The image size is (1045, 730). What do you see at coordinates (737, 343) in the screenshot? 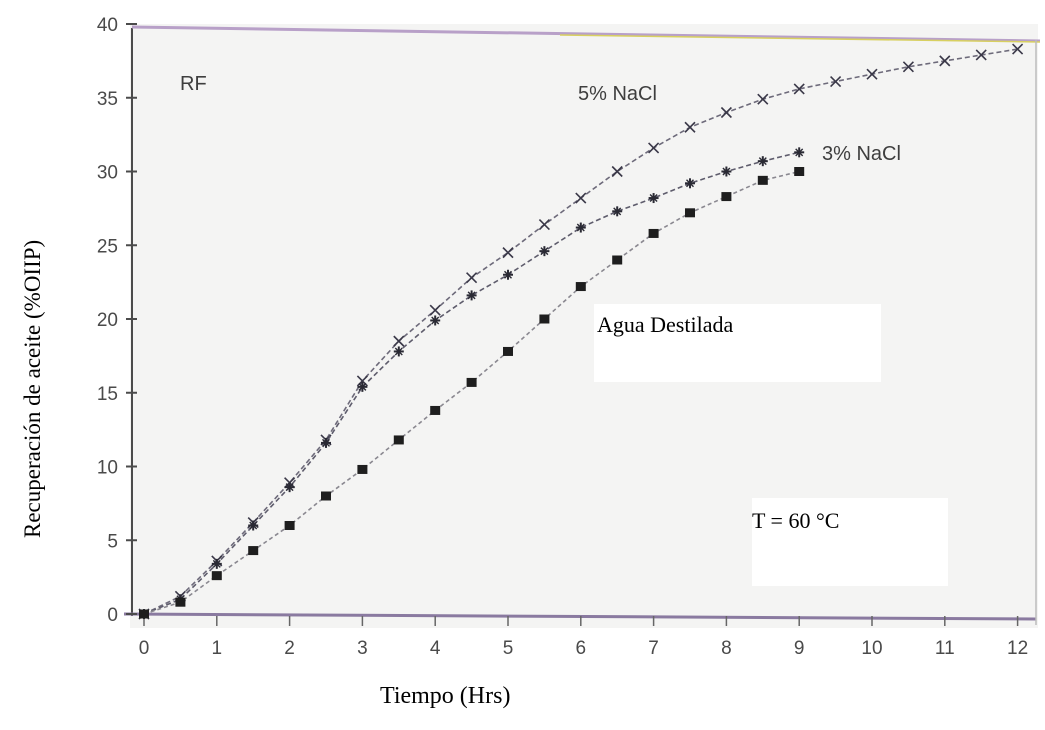
I see `agua-label-box` at bounding box center [737, 343].